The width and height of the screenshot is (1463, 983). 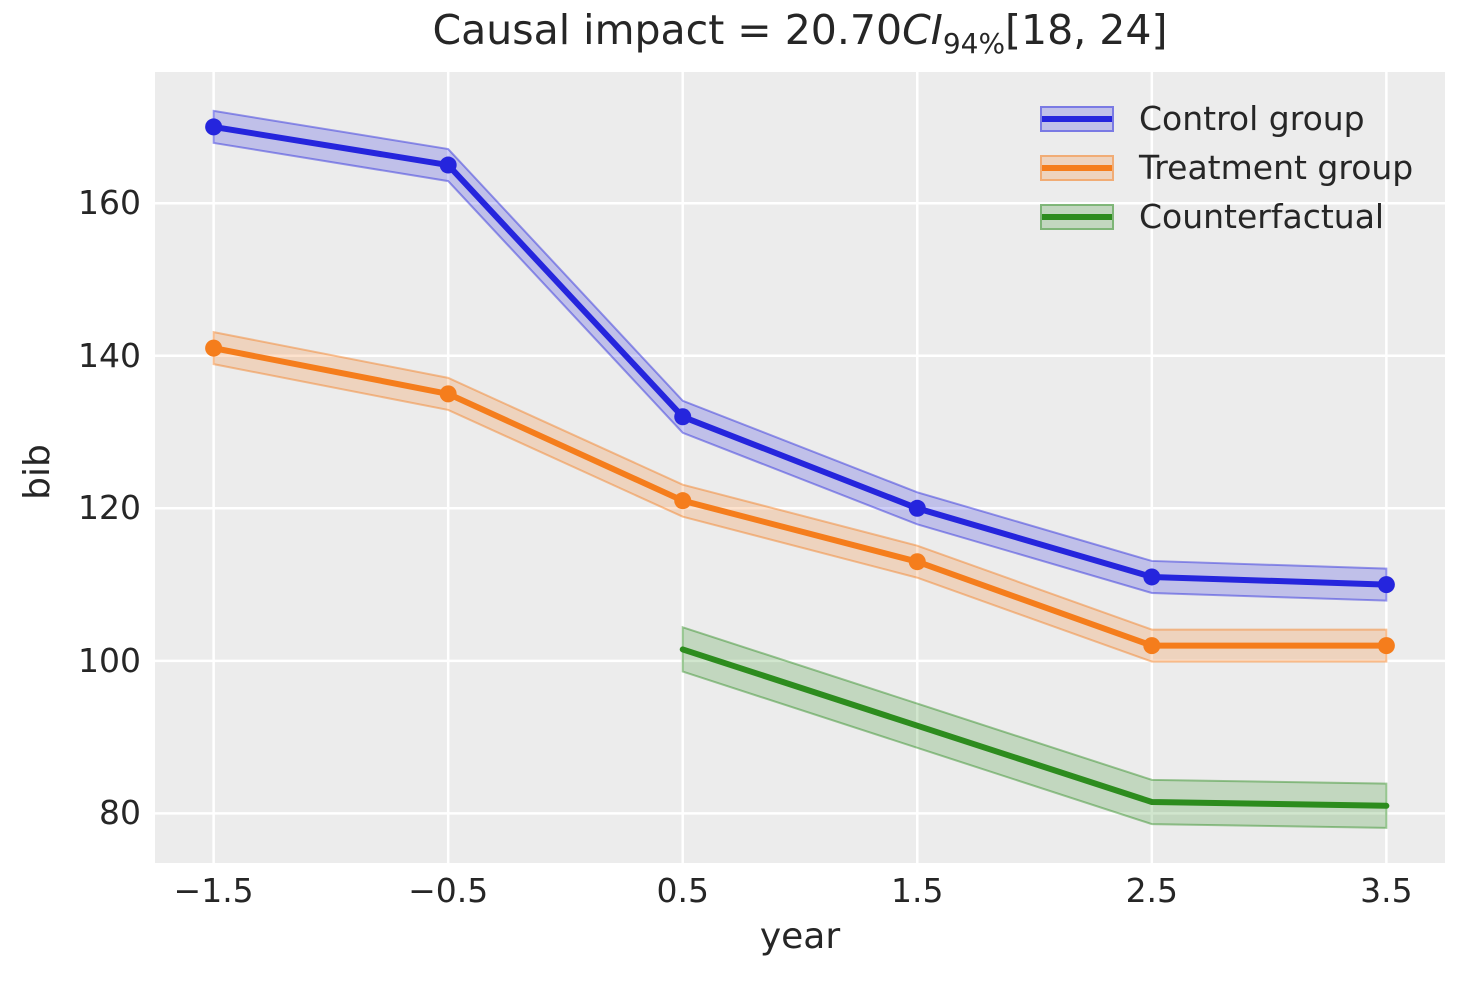 I want to click on x-tick-label: 3.5, so click(x=1386, y=890).